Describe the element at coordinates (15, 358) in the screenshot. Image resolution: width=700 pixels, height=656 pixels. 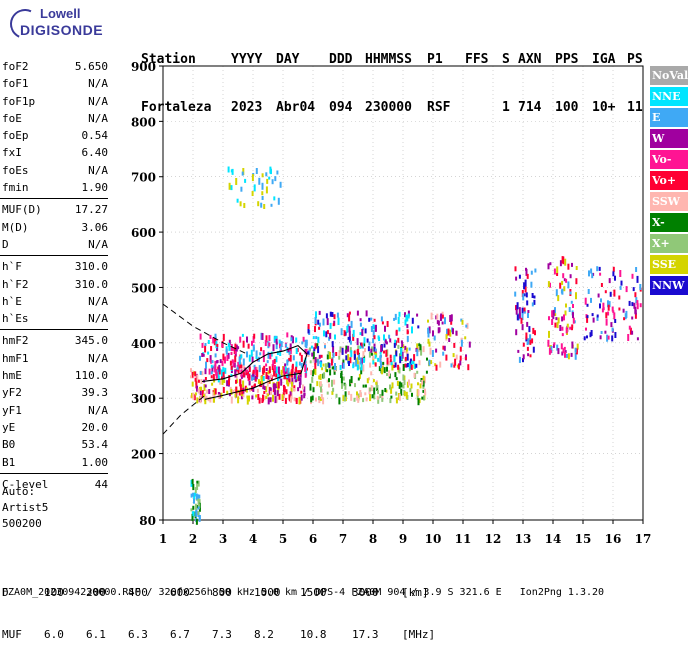
I see `param-name: hmF1` at that location.